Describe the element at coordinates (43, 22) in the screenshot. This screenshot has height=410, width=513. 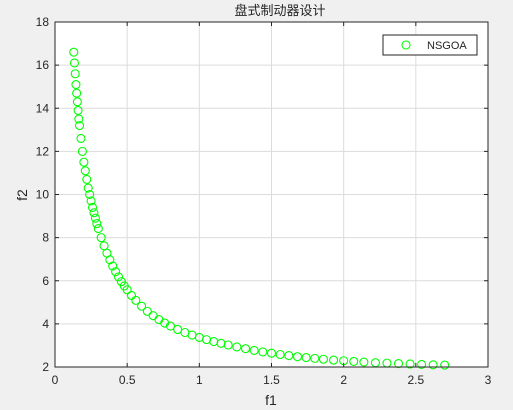
I see `y-tick-label: 18` at that location.